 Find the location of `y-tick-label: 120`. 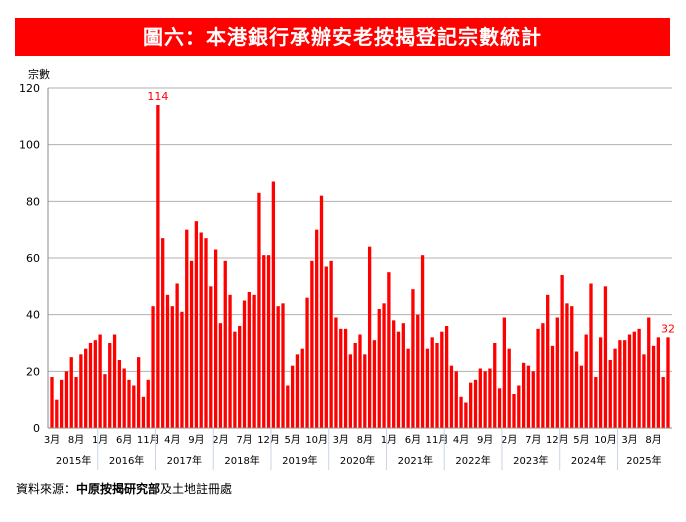

y-tick-label: 120 is located at coordinates (29, 88).